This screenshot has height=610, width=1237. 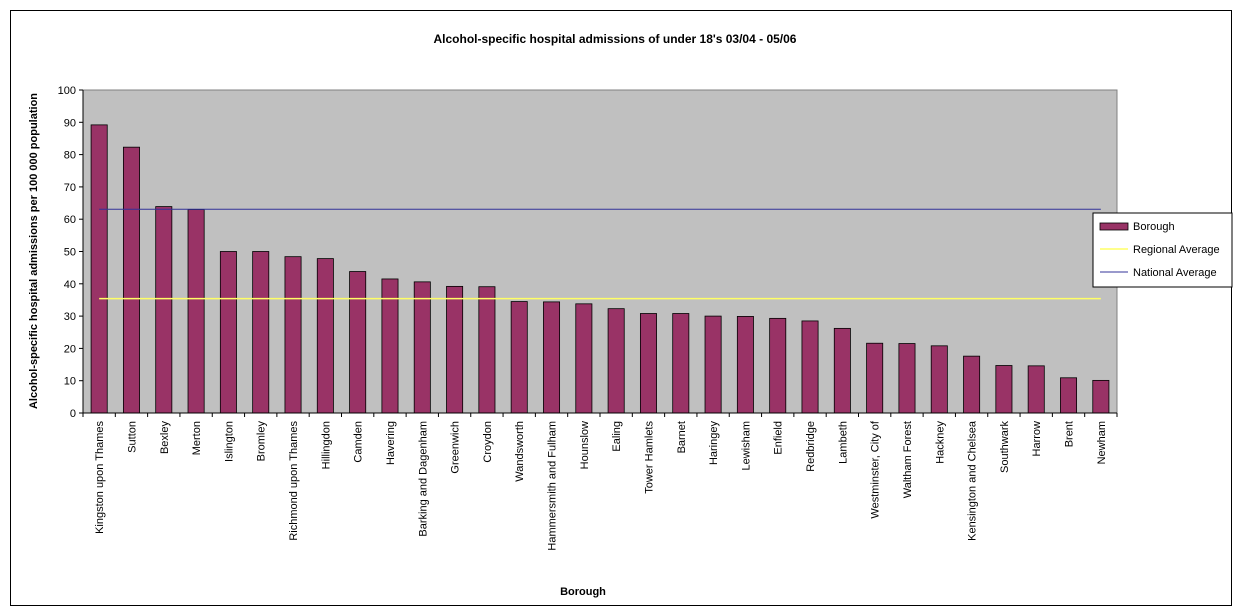 I want to click on x-tick-label: Richmond upon Thames, so click(x=294, y=481).